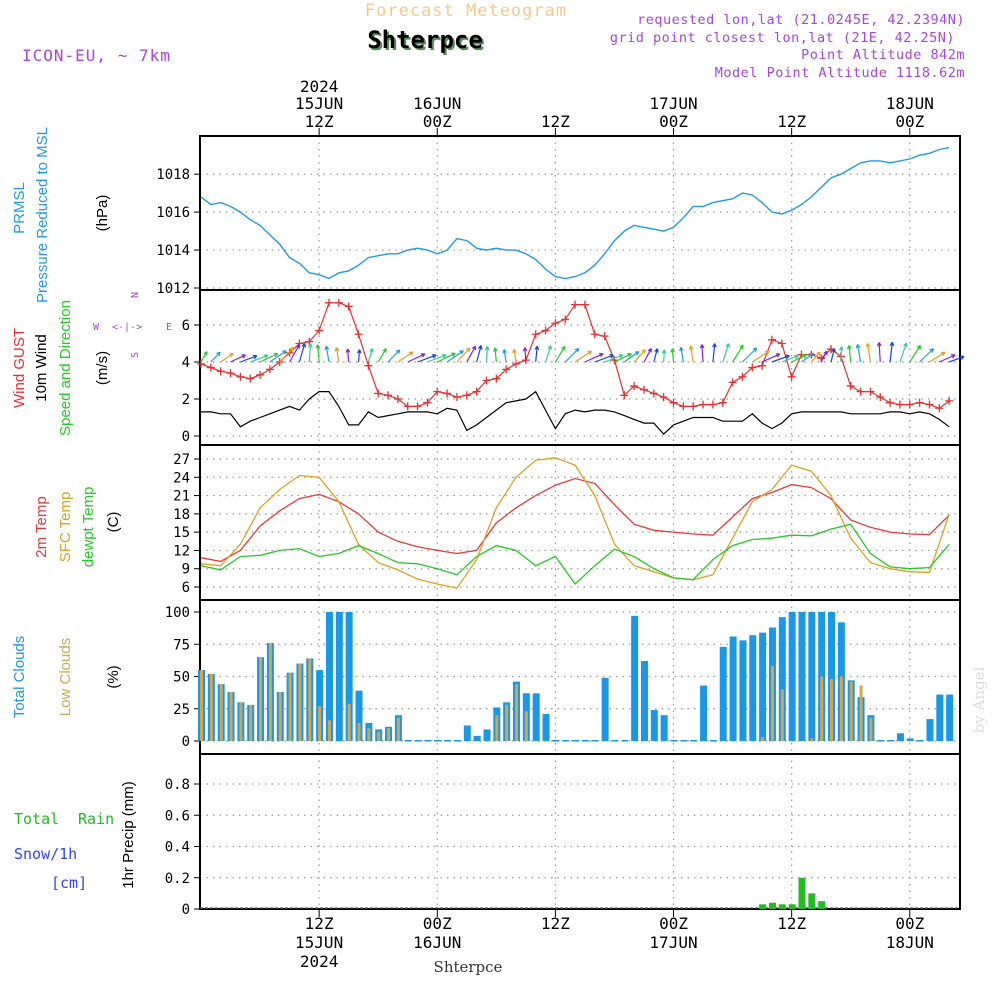 The height and width of the screenshot is (1000, 1000). Describe the element at coordinates (186, 363) in the screenshot. I see `y-tick-label: 4` at that location.